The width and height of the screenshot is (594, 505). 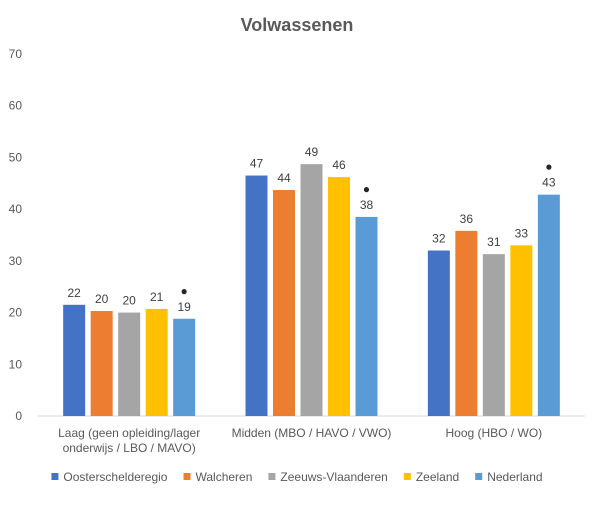 I want to click on data-label: 36, so click(x=467, y=219).